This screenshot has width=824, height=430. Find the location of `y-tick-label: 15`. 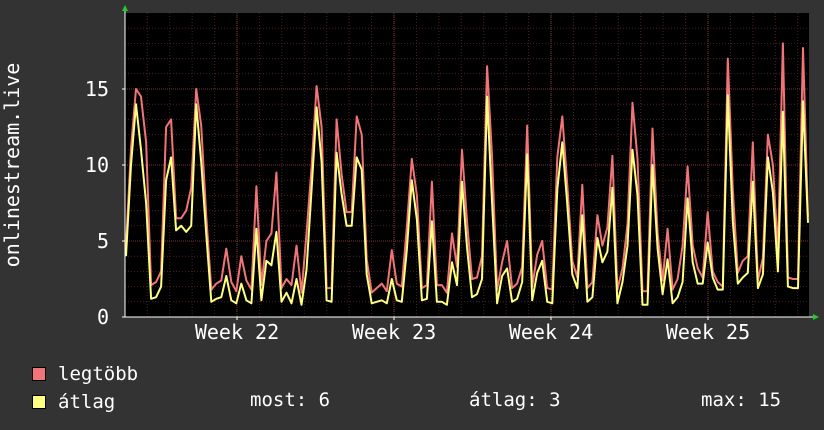

y-tick-label: 15 is located at coordinates (97, 89).